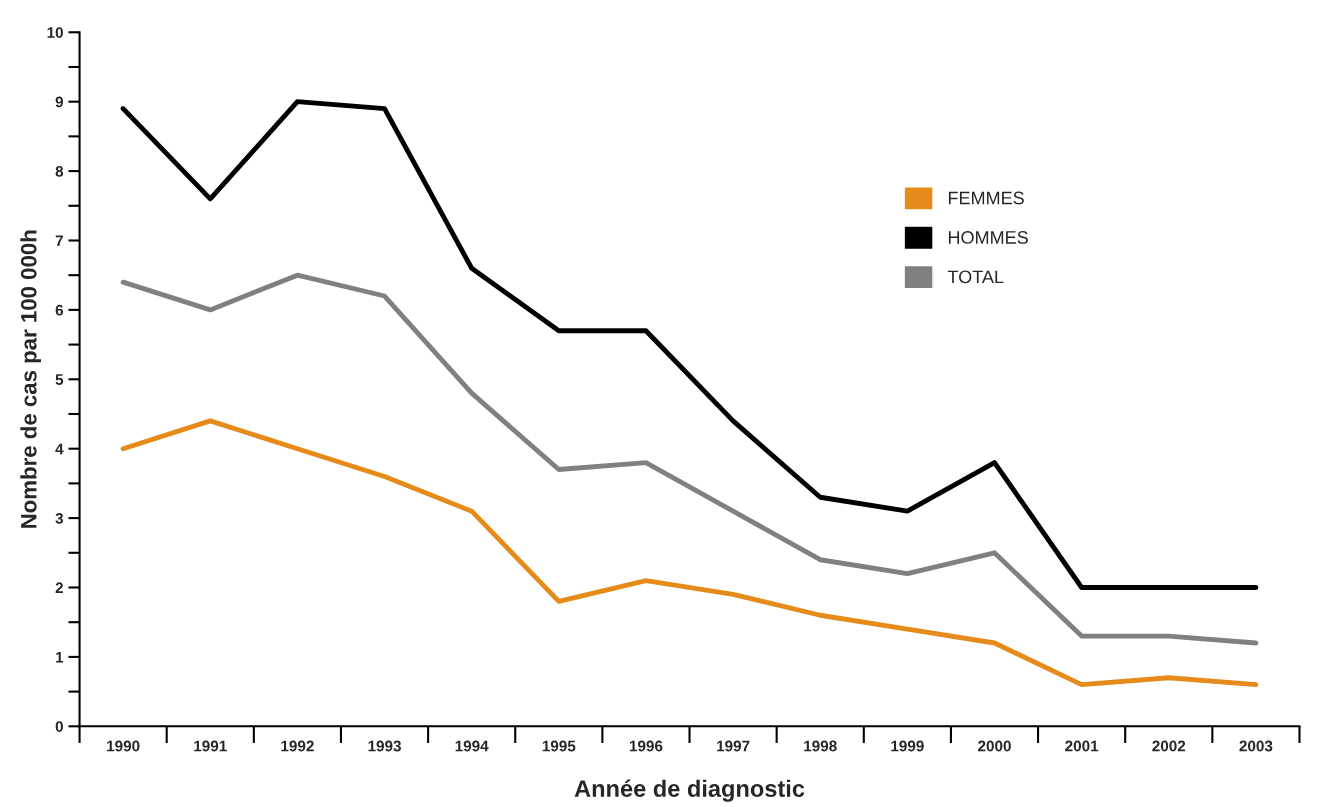 The image size is (1326, 807). What do you see at coordinates (59, 379) in the screenshot?
I see `y-tick-label: 5` at bounding box center [59, 379].